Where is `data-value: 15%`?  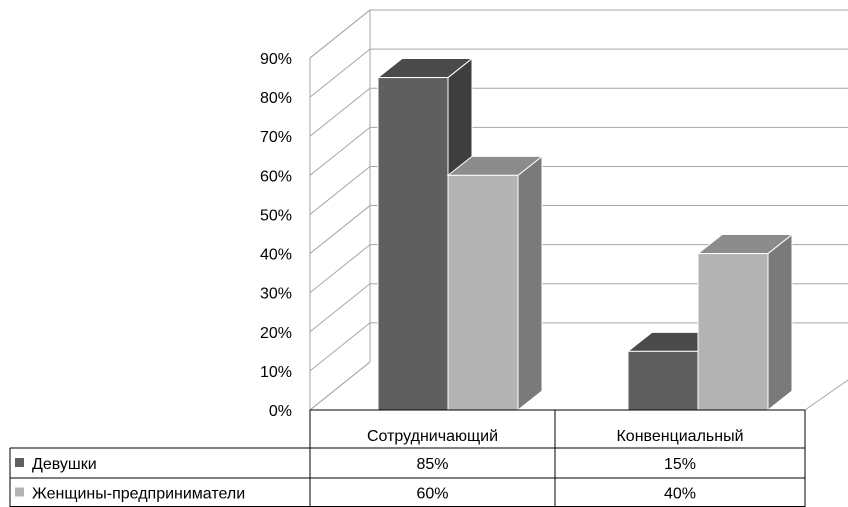
data-value: 15% is located at coordinates (680, 464).